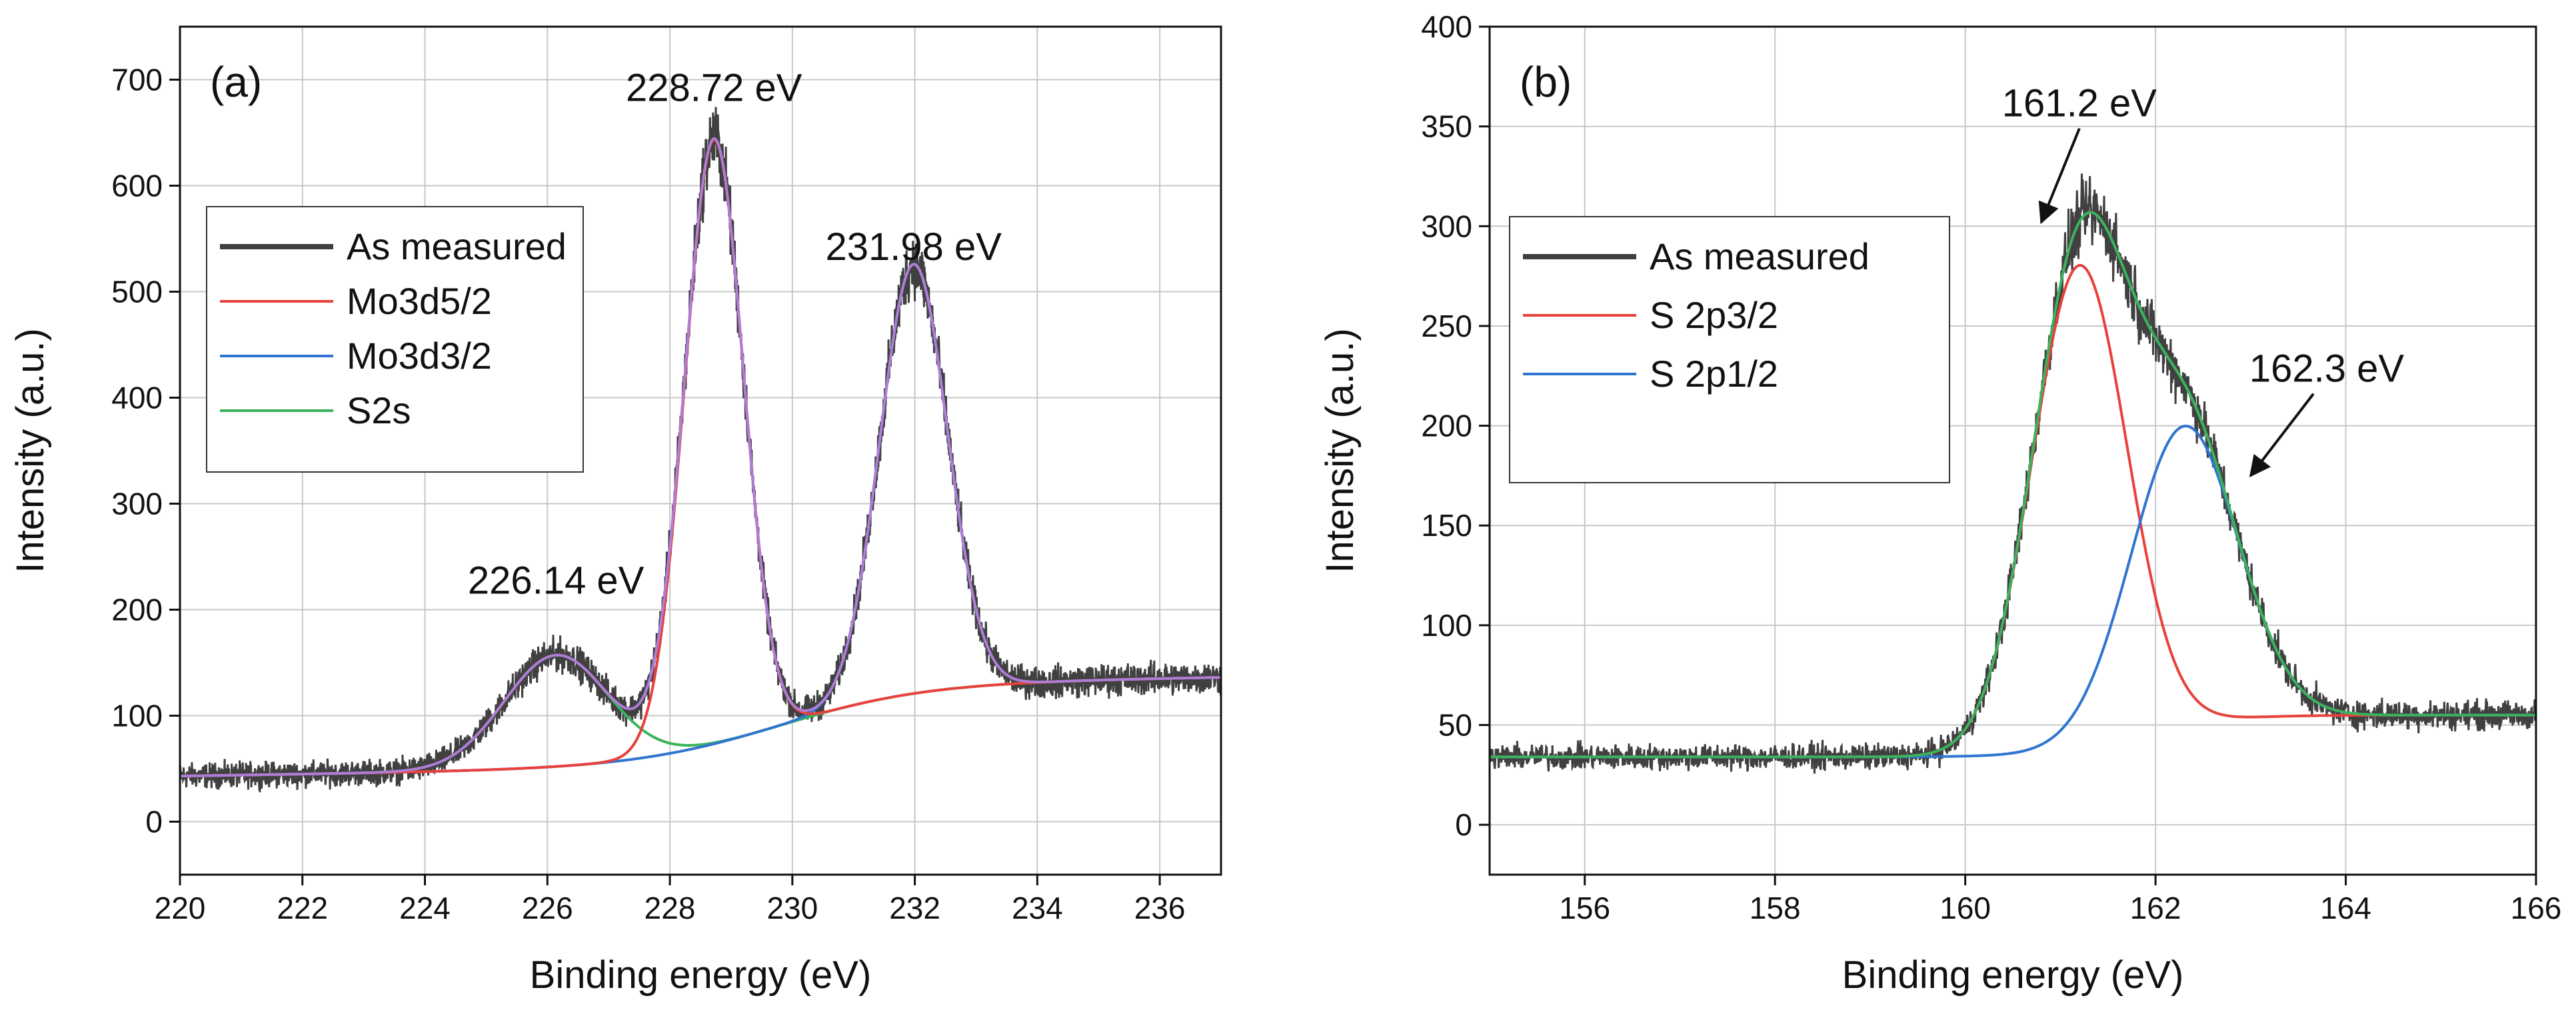 The image size is (2576, 1020). I want to click on x-tick-label: 222, so click(302, 908).